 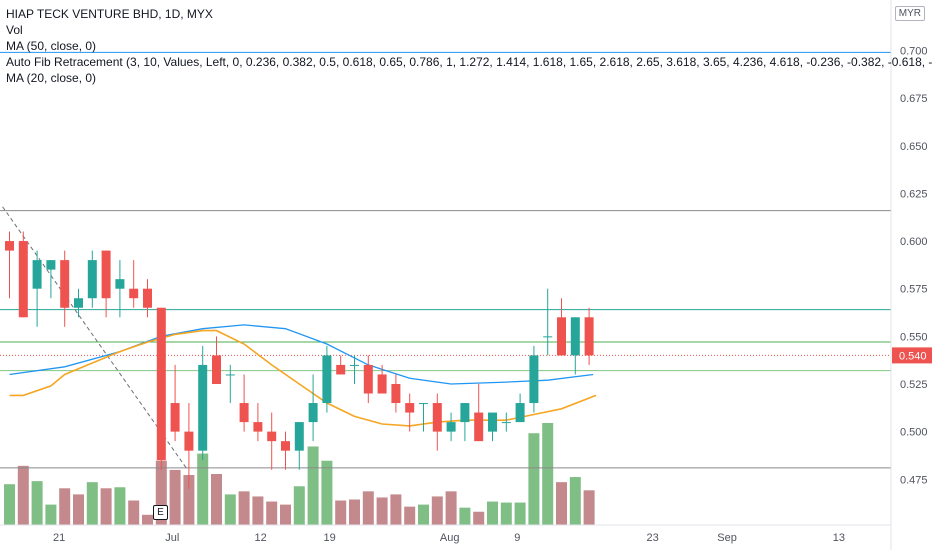 What do you see at coordinates (839, 538) in the screenshot?
I see `x-tick-label: 13` at bounding box center [839, 538].